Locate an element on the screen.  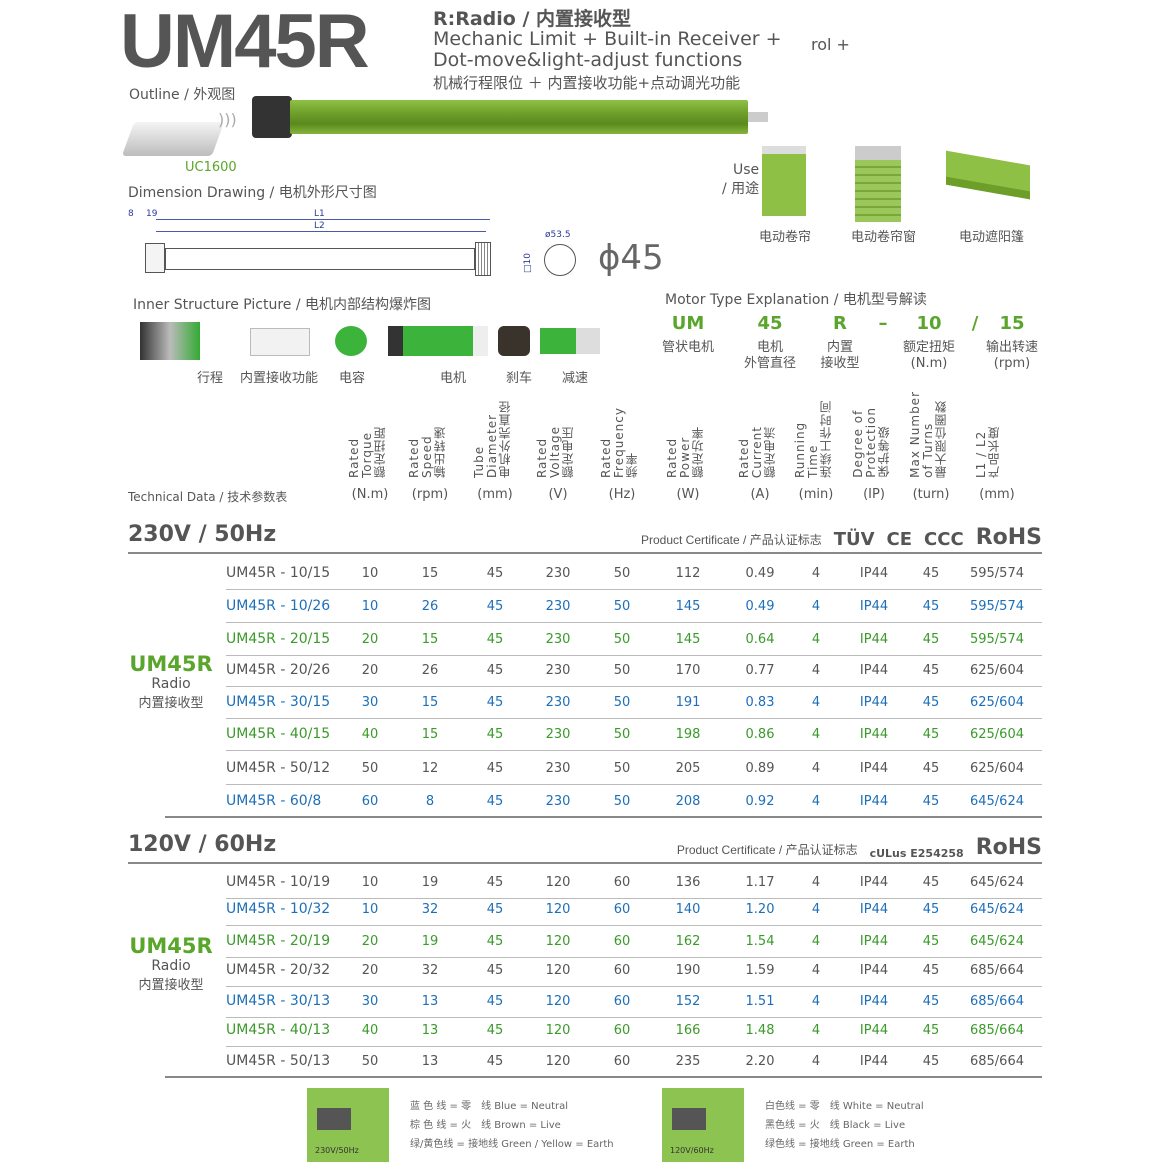
certificate-row: Product Certificate / 产品认证标志 TÜV CE CCC RoHS is located at coordinates (841, 536).